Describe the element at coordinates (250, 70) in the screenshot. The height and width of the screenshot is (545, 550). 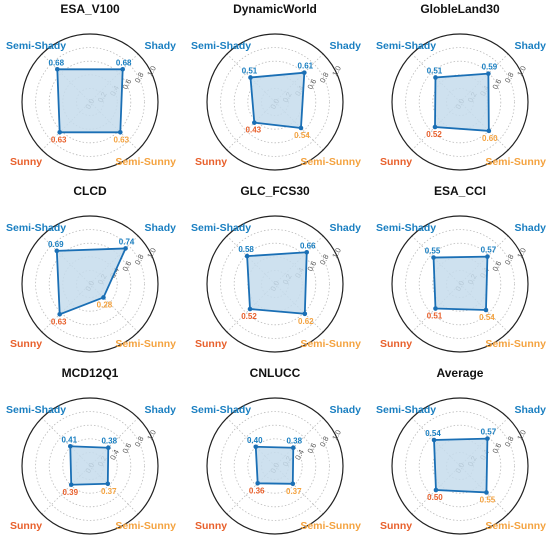
I see `data-label: 0.51` at that location.